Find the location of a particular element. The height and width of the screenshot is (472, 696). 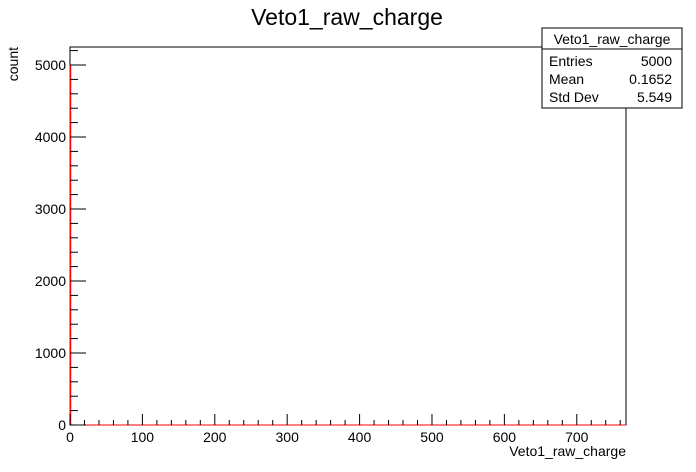

stats-stddev-label: Std Dev is located at coordinates (574, 97).